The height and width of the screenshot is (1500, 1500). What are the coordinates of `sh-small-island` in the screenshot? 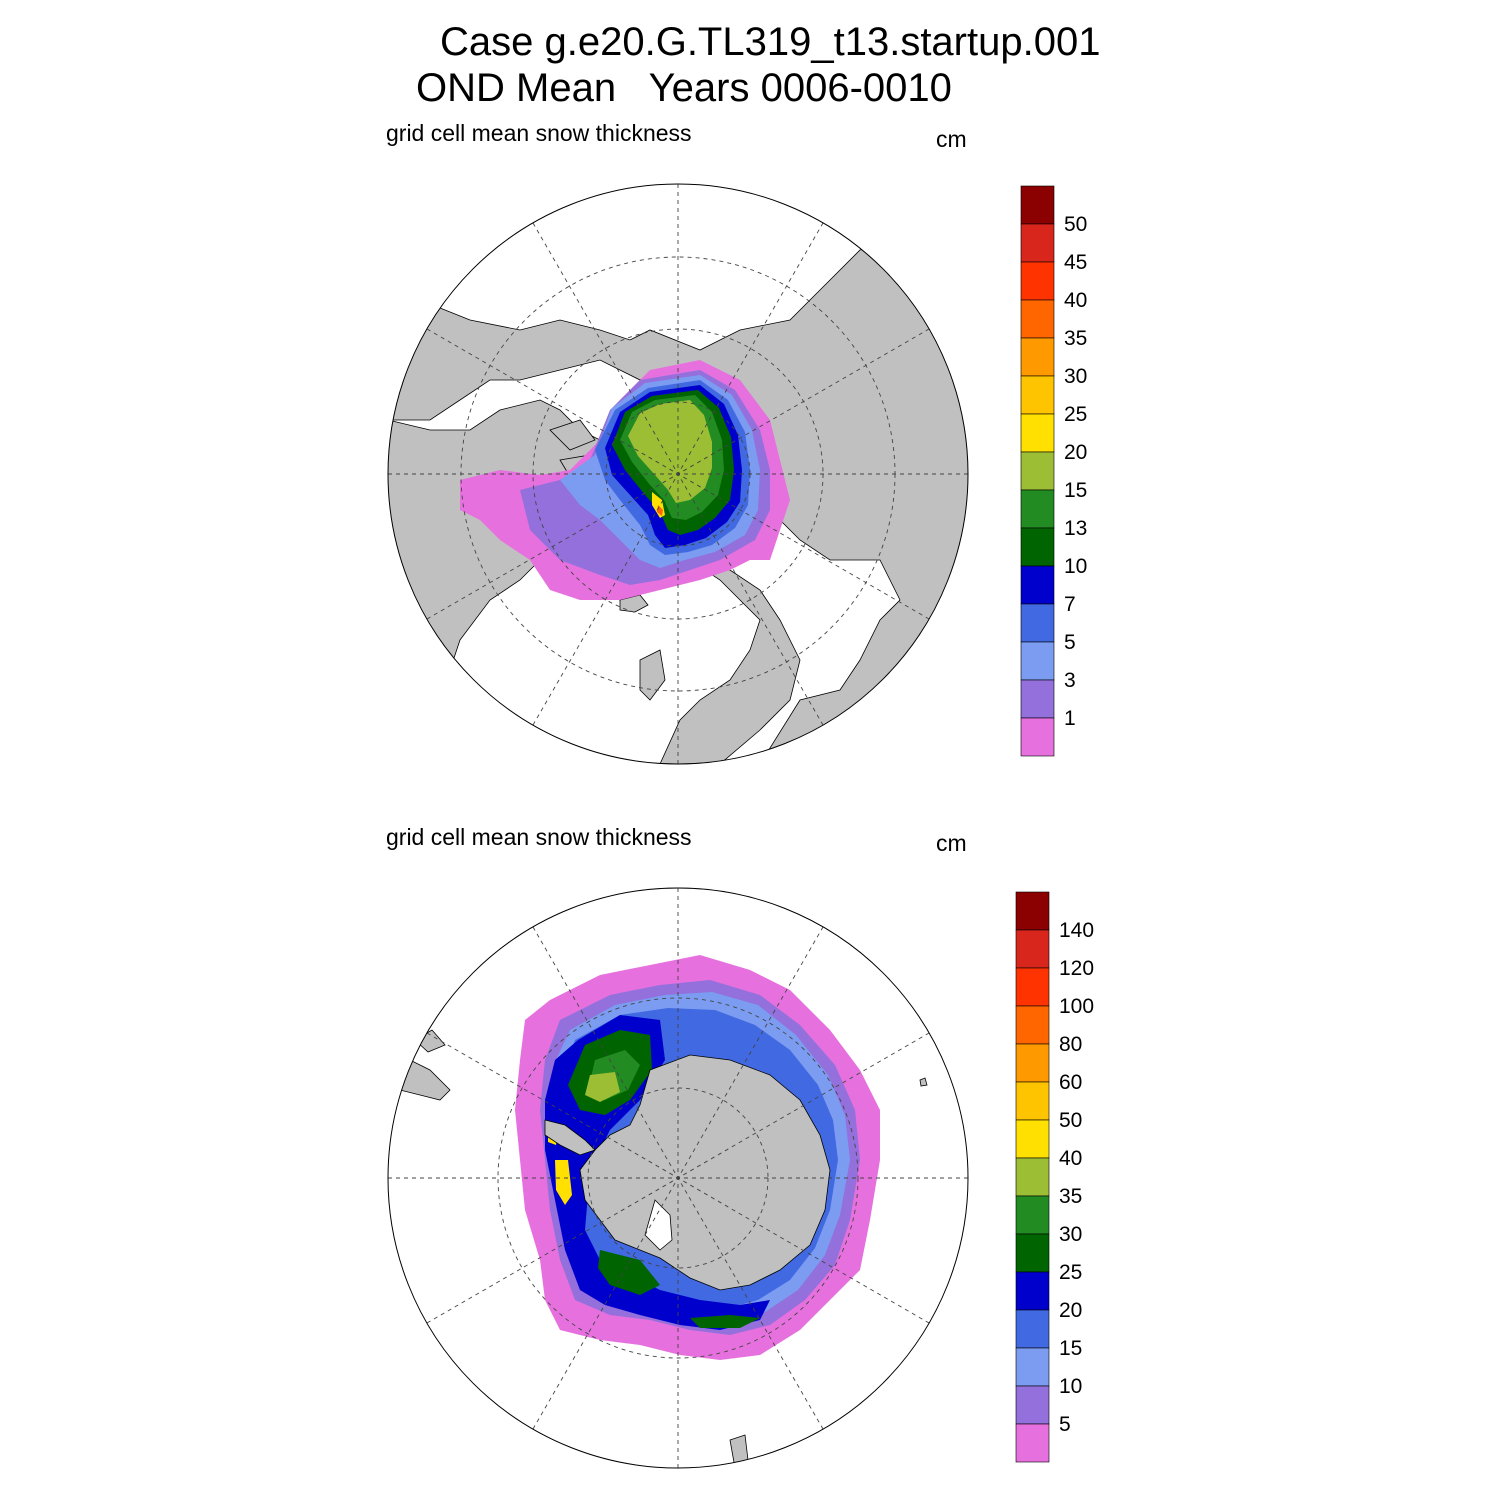 It's located at (923, 1082).